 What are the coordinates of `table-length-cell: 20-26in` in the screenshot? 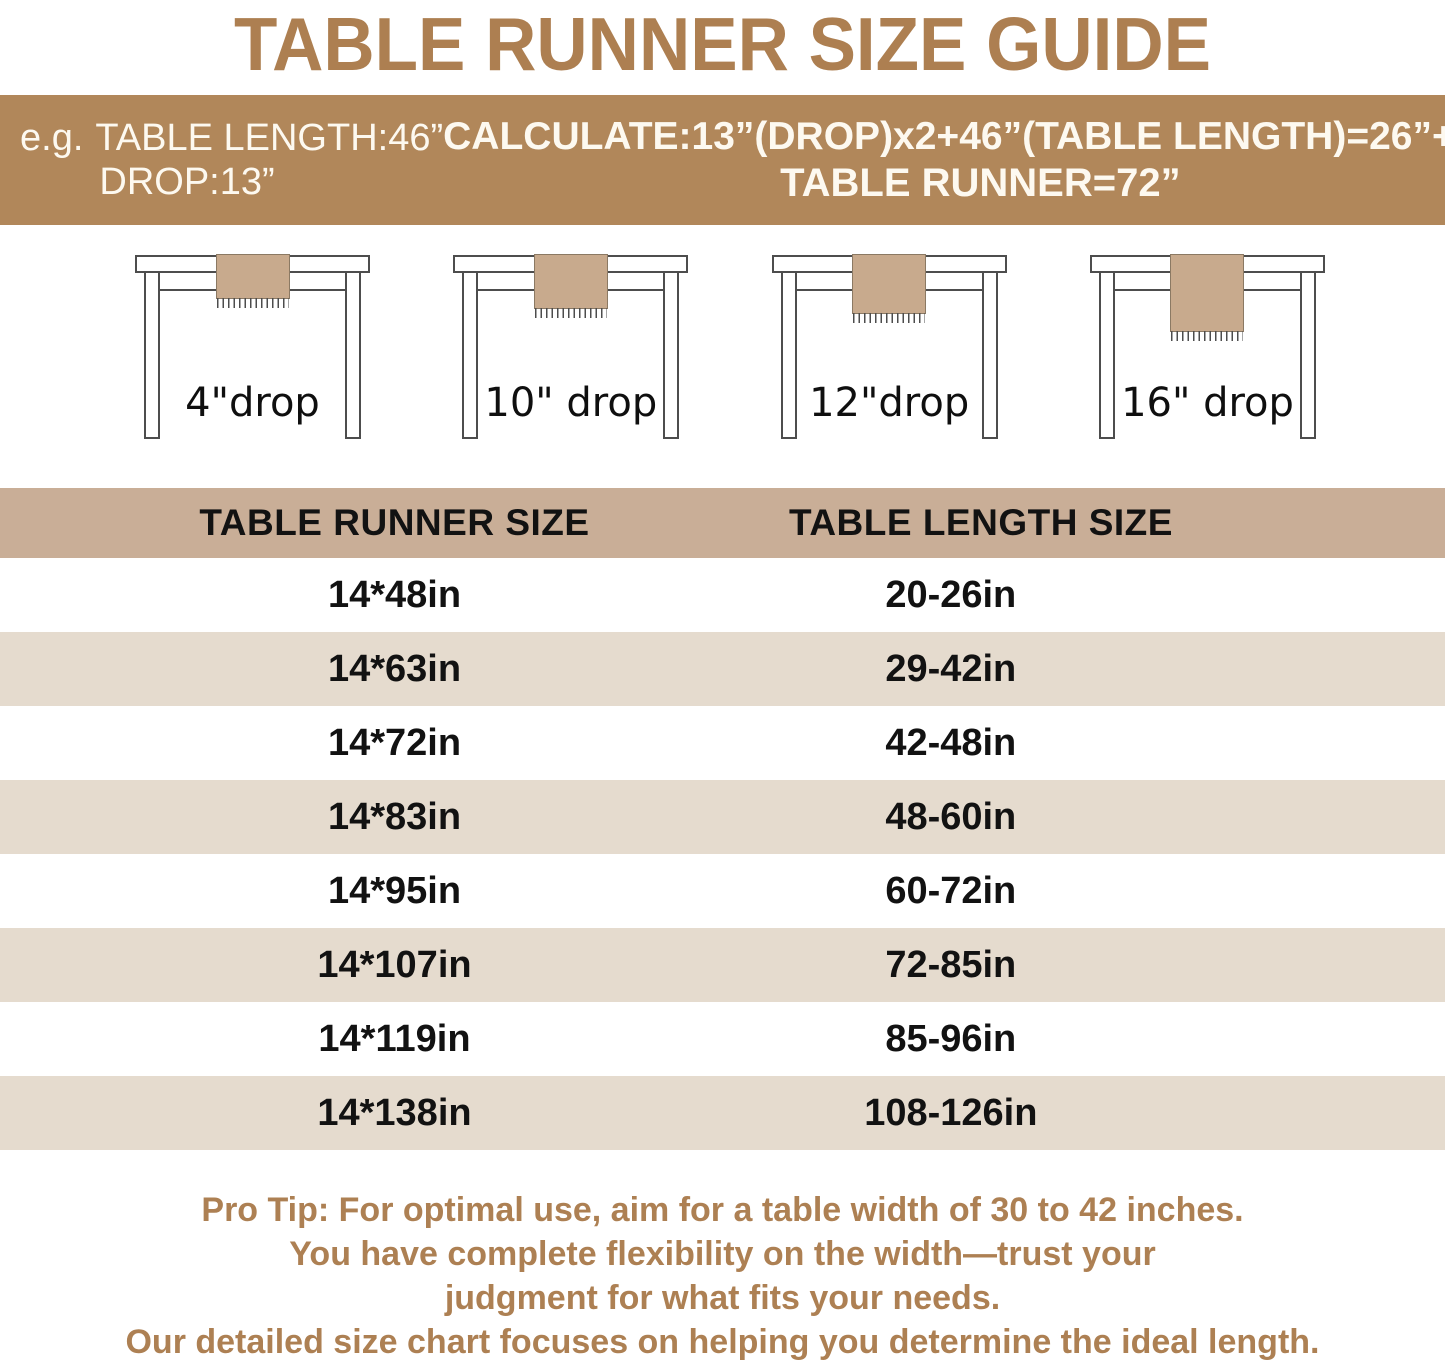 It's located at (951, 594).